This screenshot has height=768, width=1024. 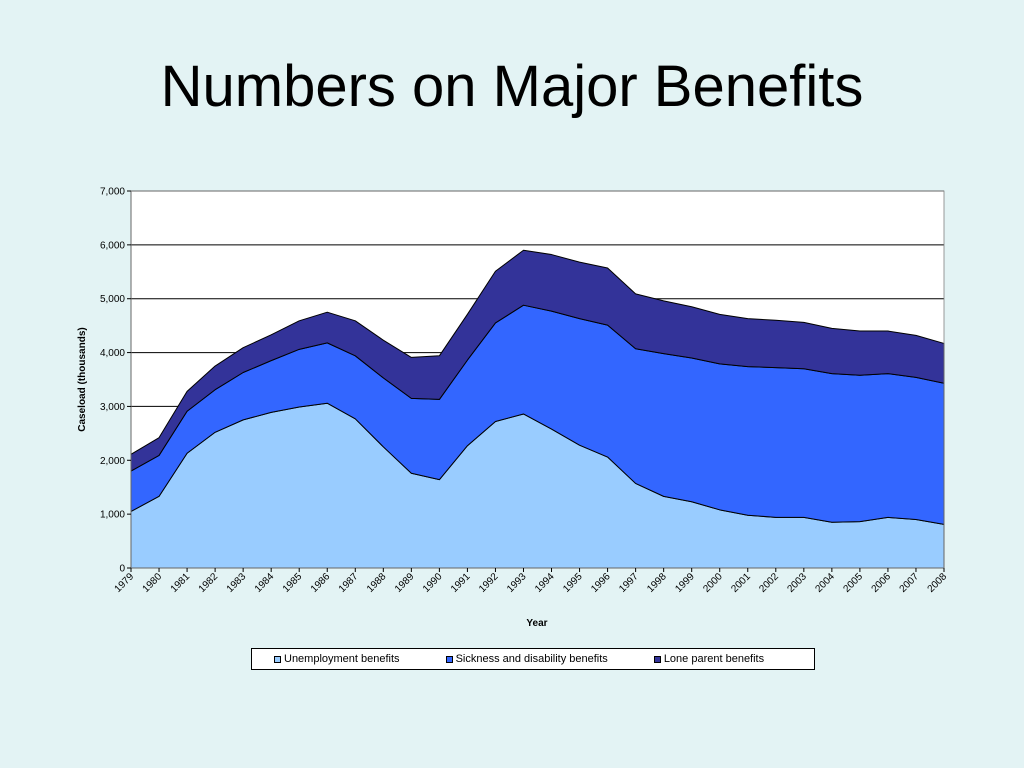 I want to click on legend-swatch-unemployment, so click(x=277, y=659).